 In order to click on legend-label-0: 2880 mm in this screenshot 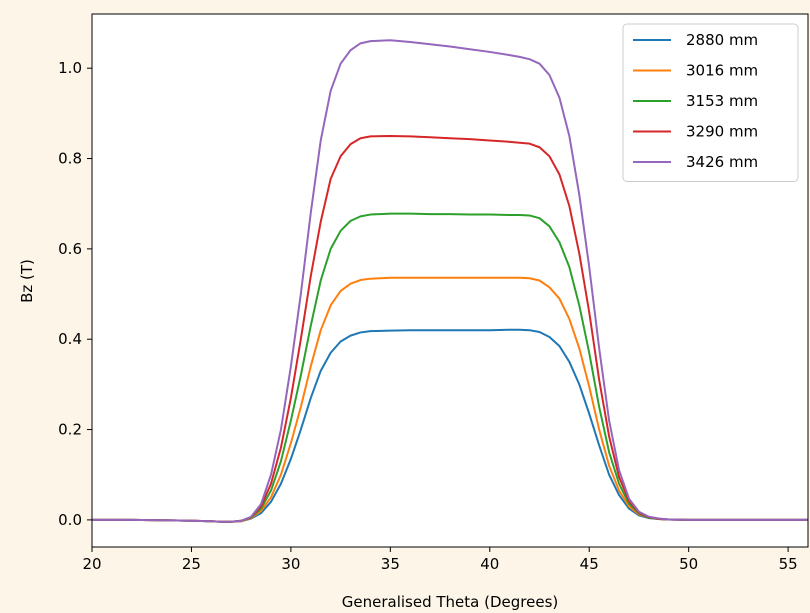, I will do `click(722, 40)`.